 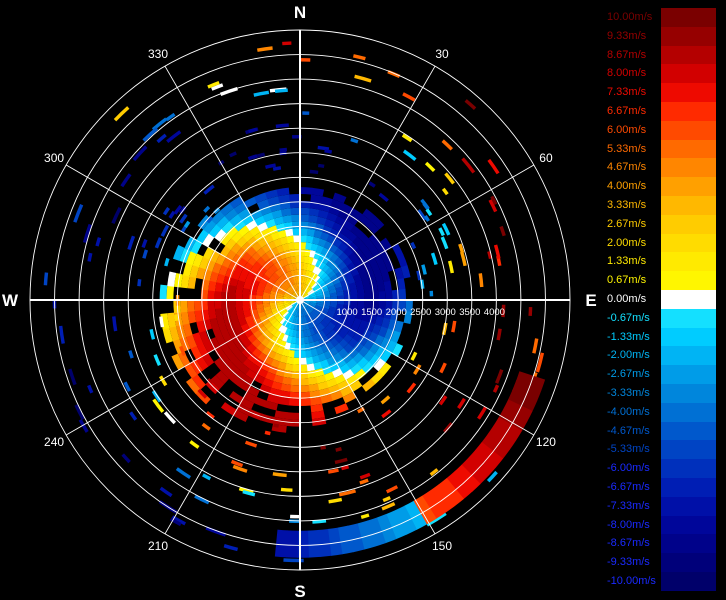 I want to click on azimuth-spoke, so click(x=367, y=417).